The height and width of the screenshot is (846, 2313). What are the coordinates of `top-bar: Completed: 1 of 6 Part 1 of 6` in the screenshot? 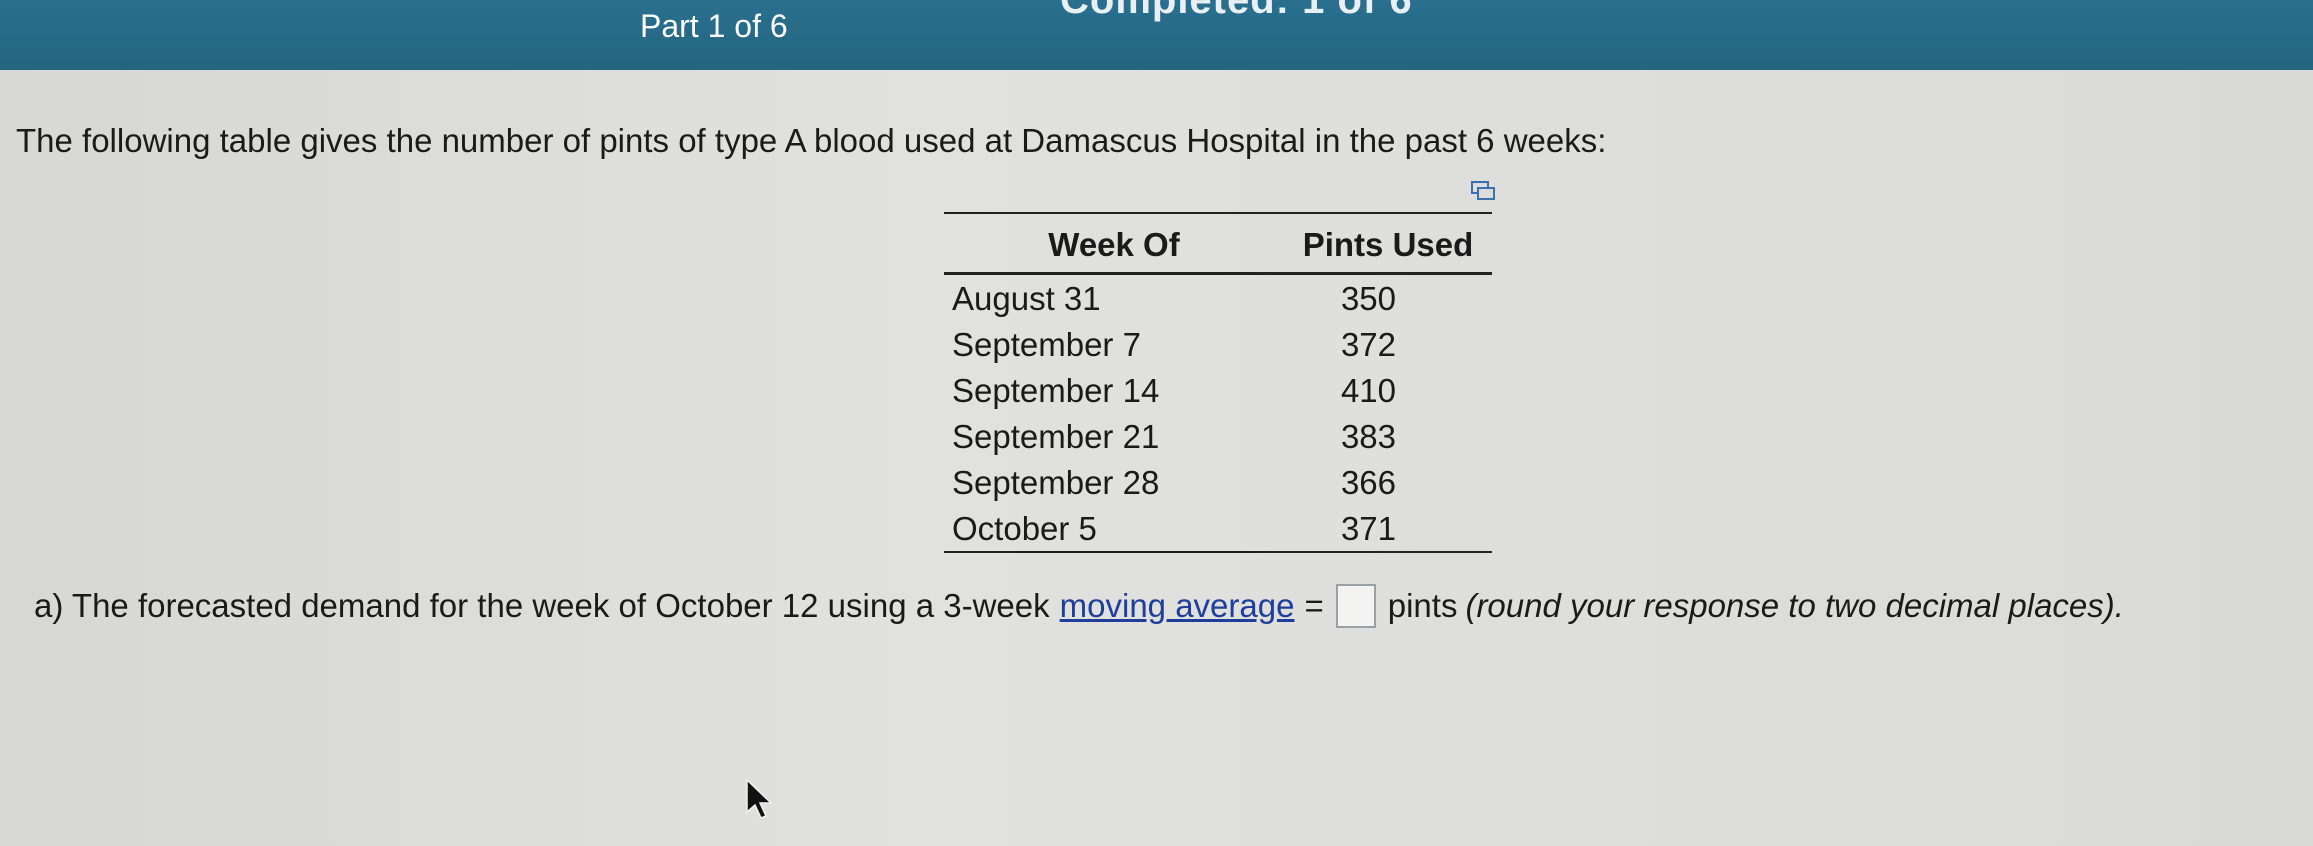 It's located at (1156, 35).